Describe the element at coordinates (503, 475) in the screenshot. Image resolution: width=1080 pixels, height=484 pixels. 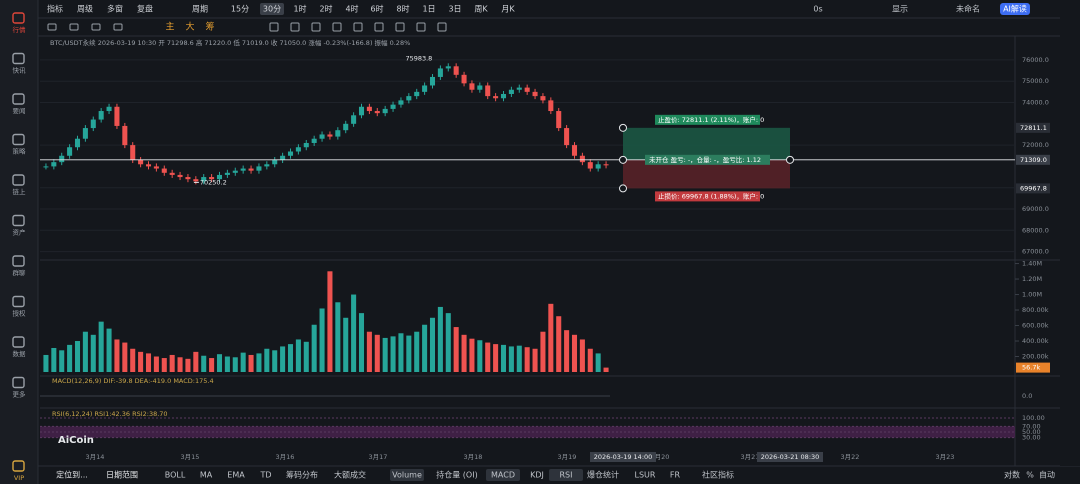
I see `indicator-item: MACD` at that location.